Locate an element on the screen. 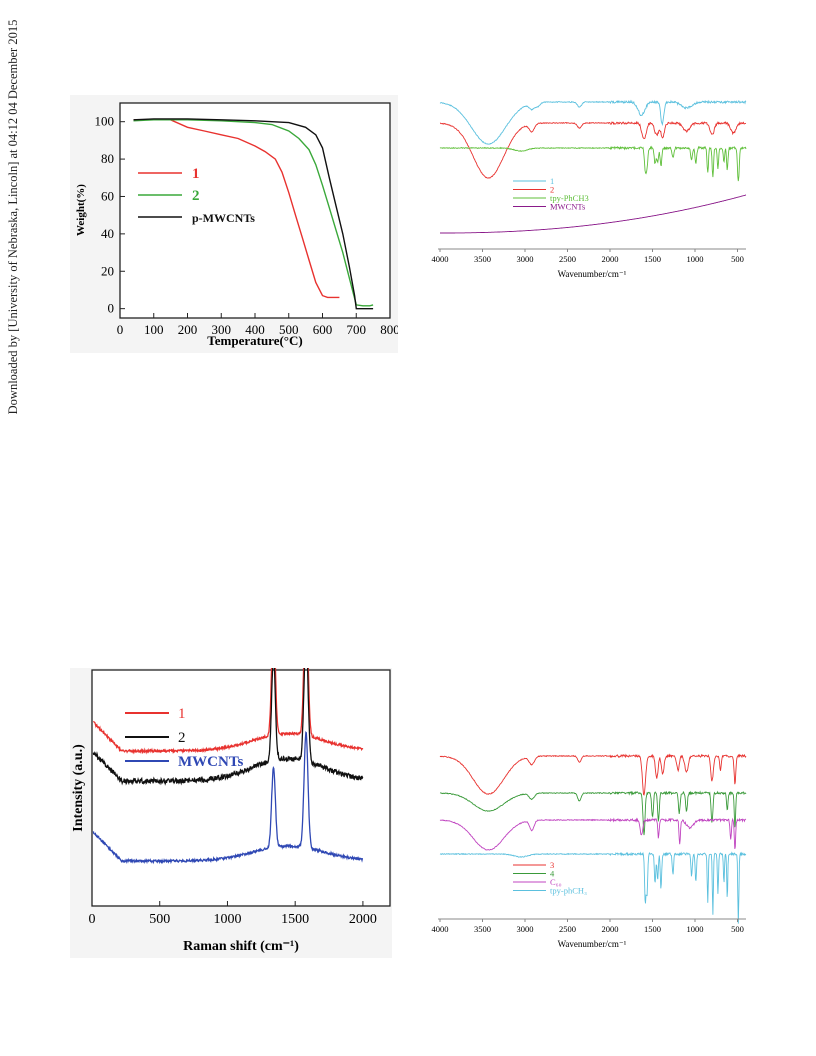 The height and width of the screenshot is (1056, 816). raman-xtick-label: 1500 is located at coordinates (295, 919).